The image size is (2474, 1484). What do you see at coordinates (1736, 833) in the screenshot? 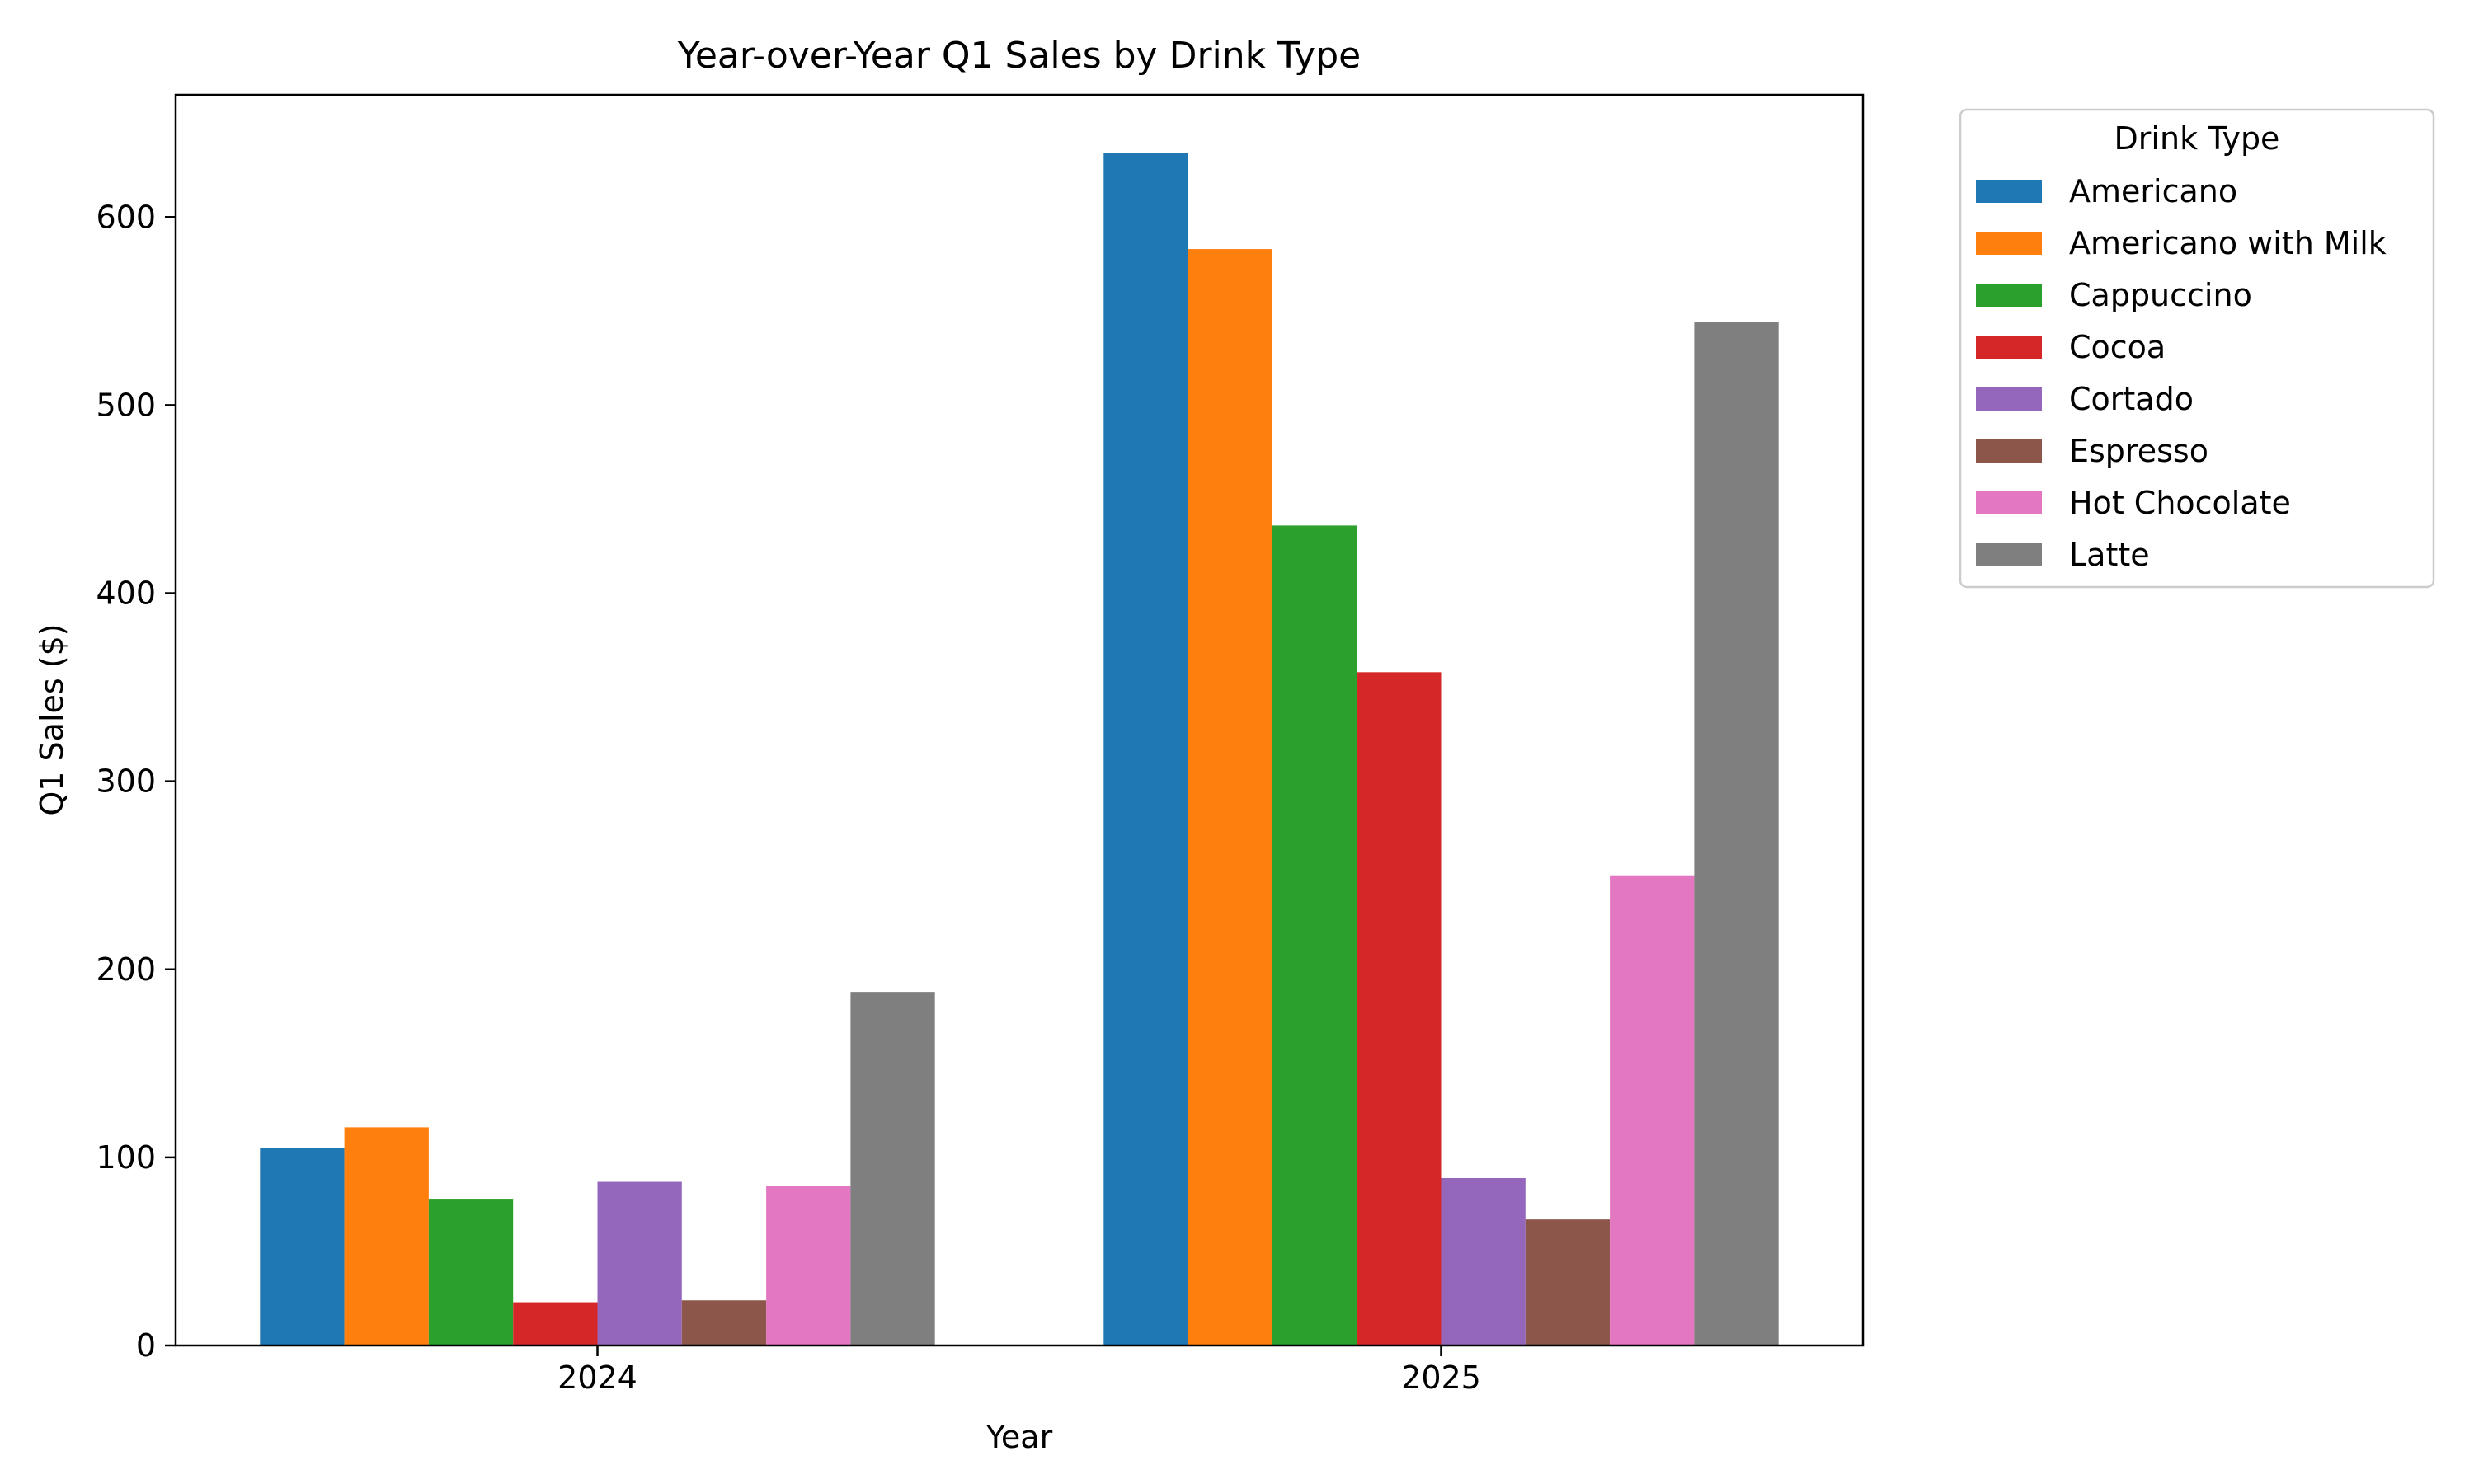
I see `bar-latte-2025` at bounding box center [1736, 833].